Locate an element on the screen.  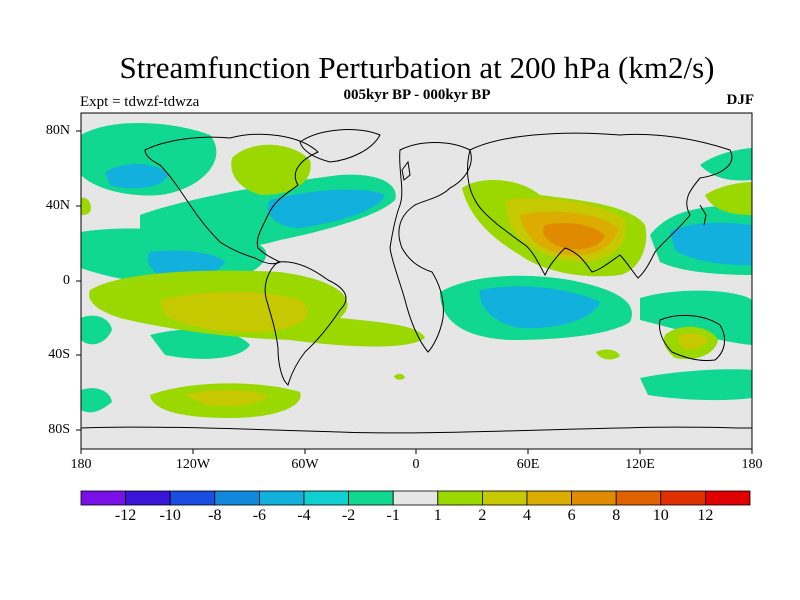
coast-europe-africa is located at coordinates (430, 247).